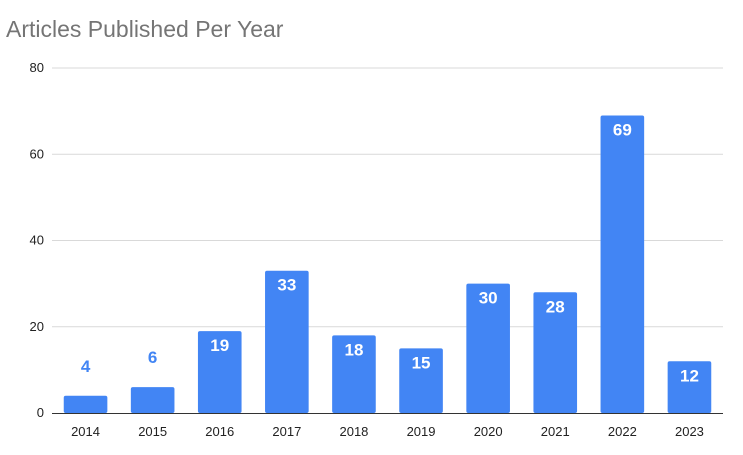 Image resolution: width=743 pixels, height=455 pixels. What do you see at coordinates (37, 326) in the screenshot?
I see `y-tick-label: 20` at bounding box center [37, 326].